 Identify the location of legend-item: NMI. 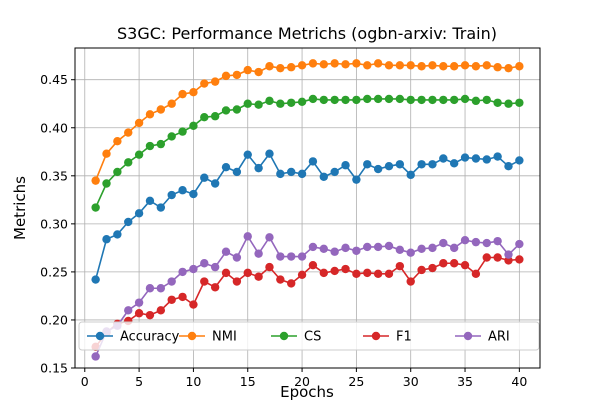
(208, 337).